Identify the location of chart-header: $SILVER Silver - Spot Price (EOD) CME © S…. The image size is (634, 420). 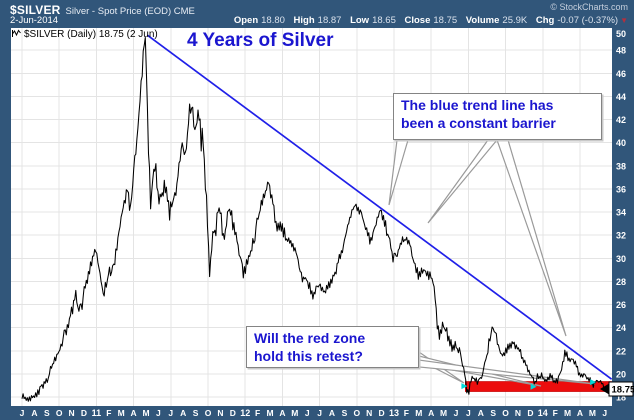
(317, 14).